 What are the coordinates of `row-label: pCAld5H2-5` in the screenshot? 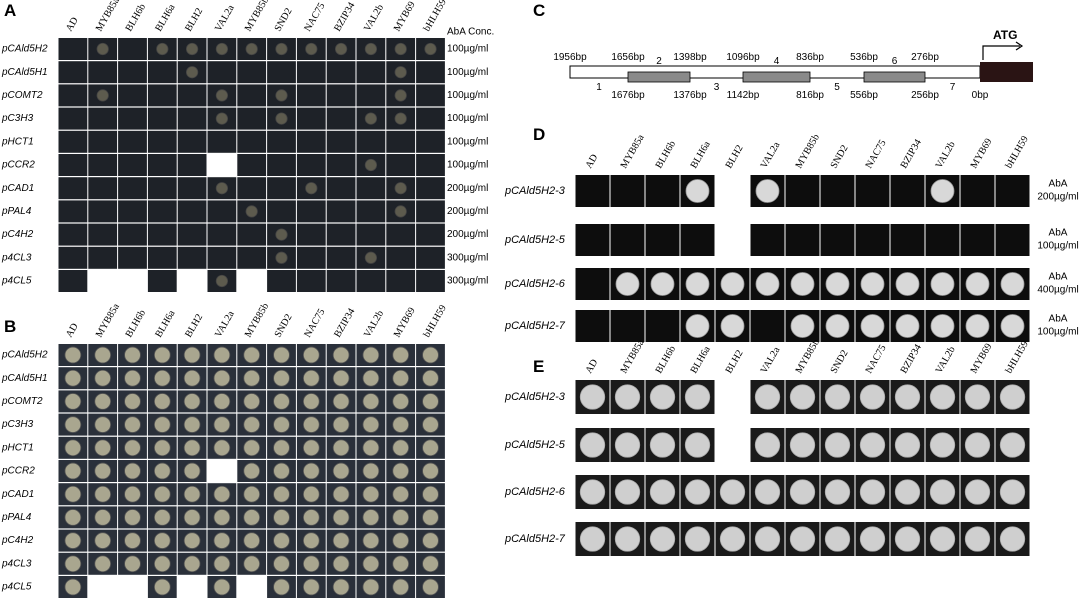 It's located at (535, 240).